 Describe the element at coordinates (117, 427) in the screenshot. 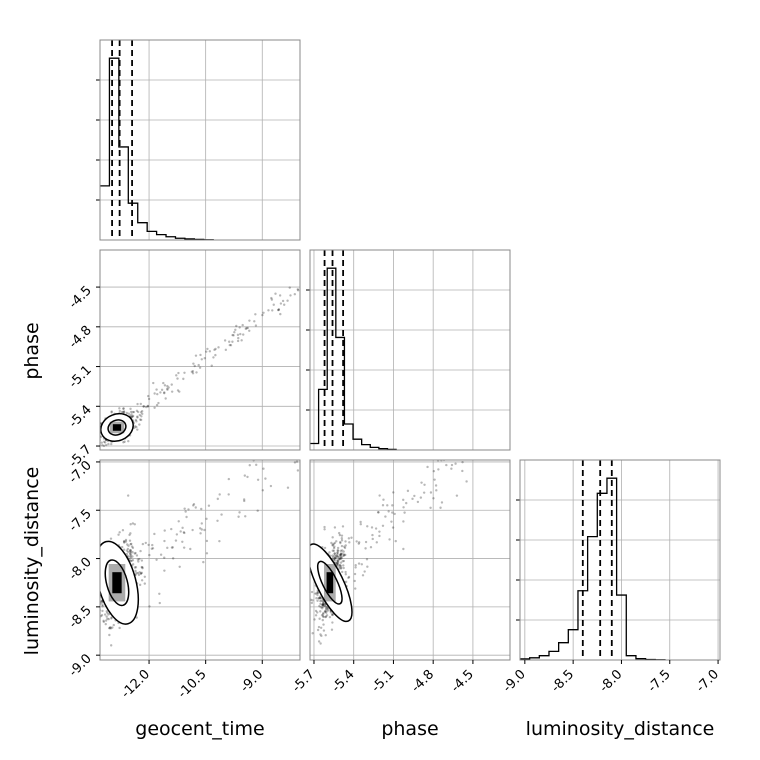

I see `density-block-core` at that location.